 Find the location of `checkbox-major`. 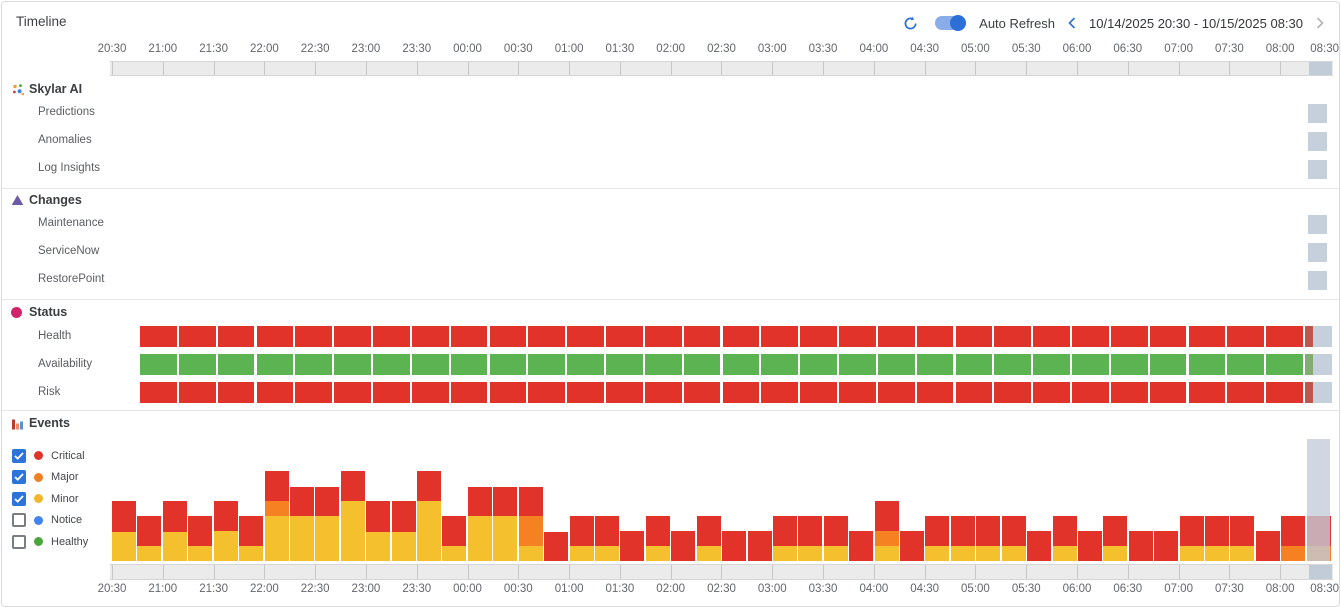

checkbox-major is located at coordinates (19, 477).